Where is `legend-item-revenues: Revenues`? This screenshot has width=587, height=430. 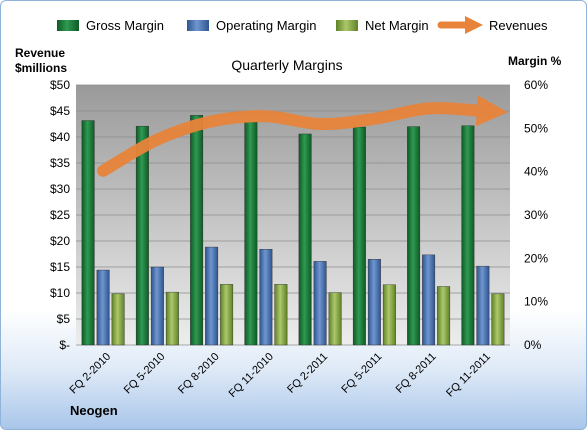
legend-item-revenues: Revenues is located at coordinates (492, 25).